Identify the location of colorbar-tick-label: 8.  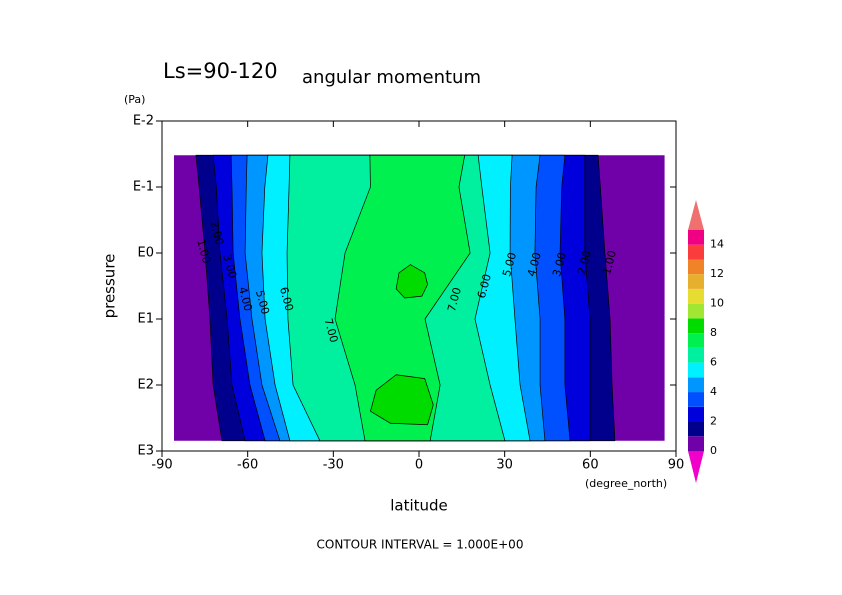
(713, 332).